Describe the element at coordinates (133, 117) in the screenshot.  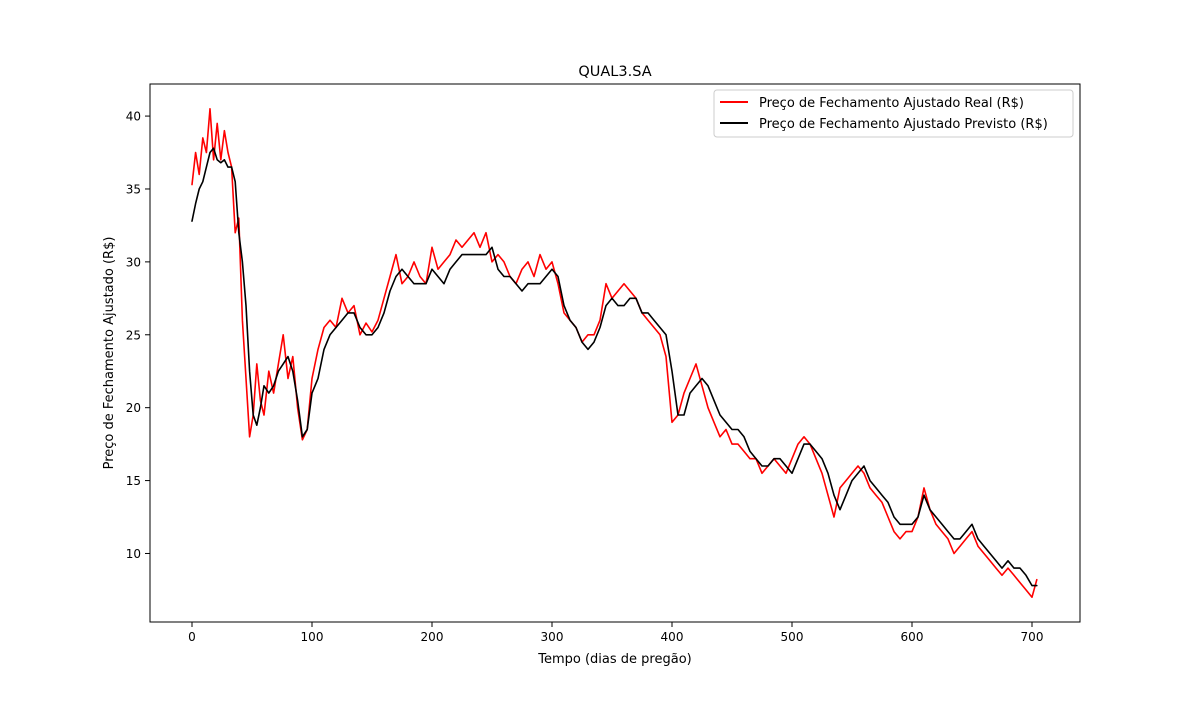
I see `y-tick-label: 40` at that location.